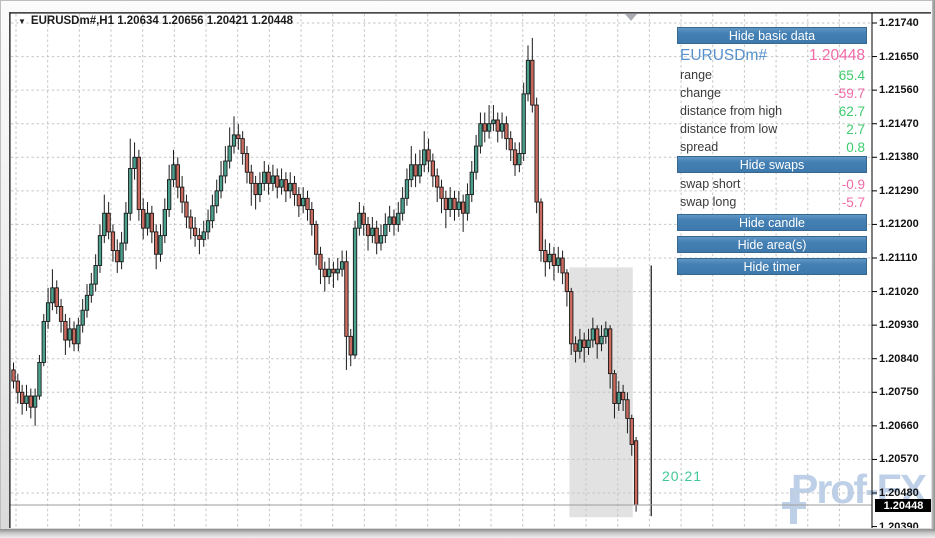 The image size is (935, 538). Describe the element at coordinates (851, 75) in the screenshot. I see `range-value: 65.4` at that location.